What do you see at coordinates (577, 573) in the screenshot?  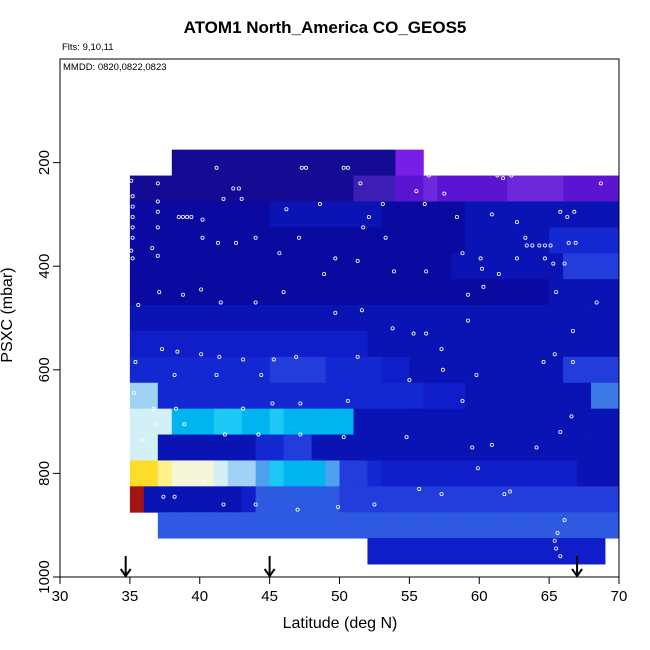 I see `arrow-head` at bounding box center [577, 573].